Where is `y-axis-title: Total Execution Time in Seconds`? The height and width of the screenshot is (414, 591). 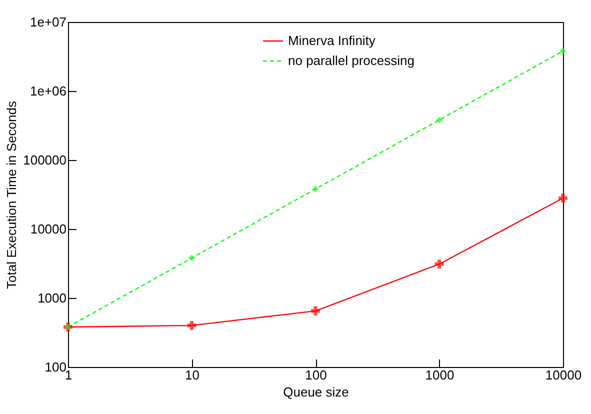 y-axis-title: Total Execution Time in Seconds is located at coordinates (12, 194).